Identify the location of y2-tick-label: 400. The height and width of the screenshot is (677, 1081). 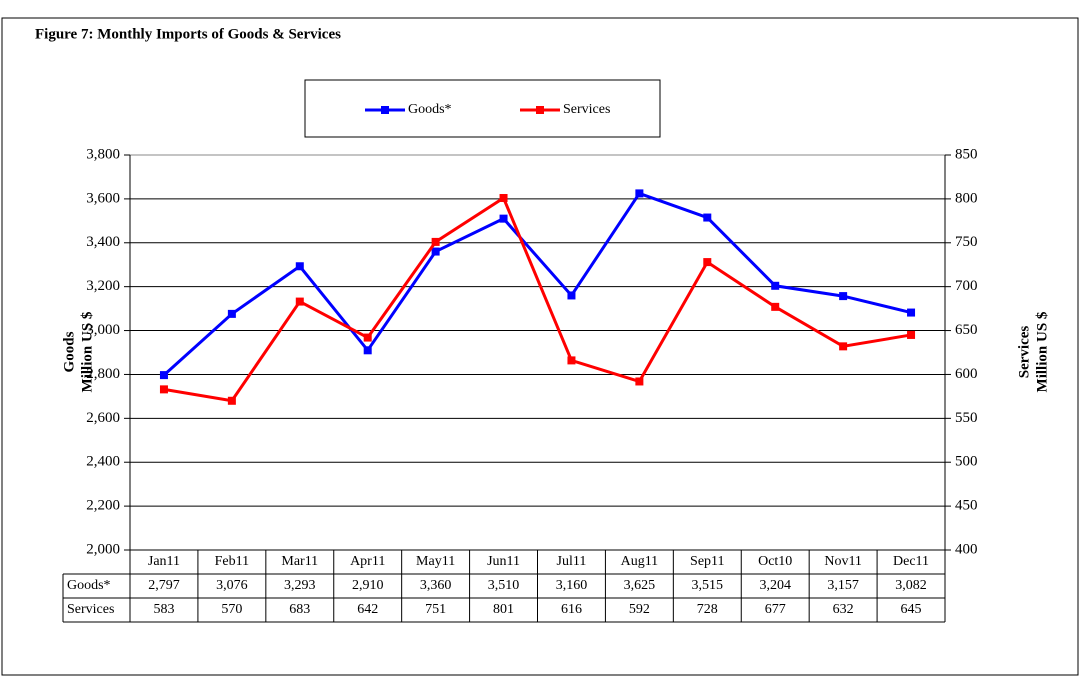
(966, 549).